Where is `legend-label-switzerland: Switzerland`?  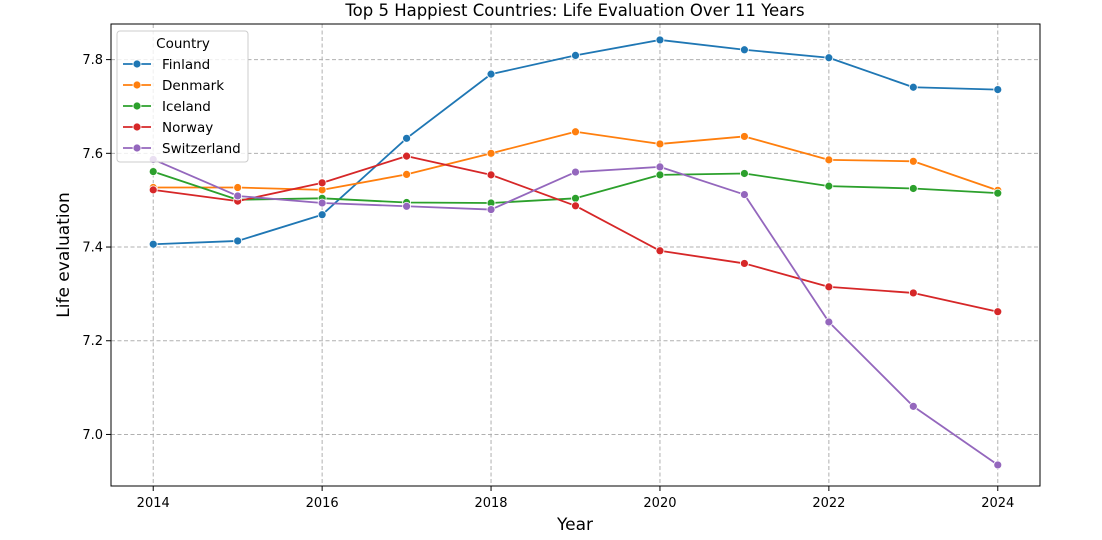
legend-label-switzerland: Switzerland is located at coordinates (201, 149).